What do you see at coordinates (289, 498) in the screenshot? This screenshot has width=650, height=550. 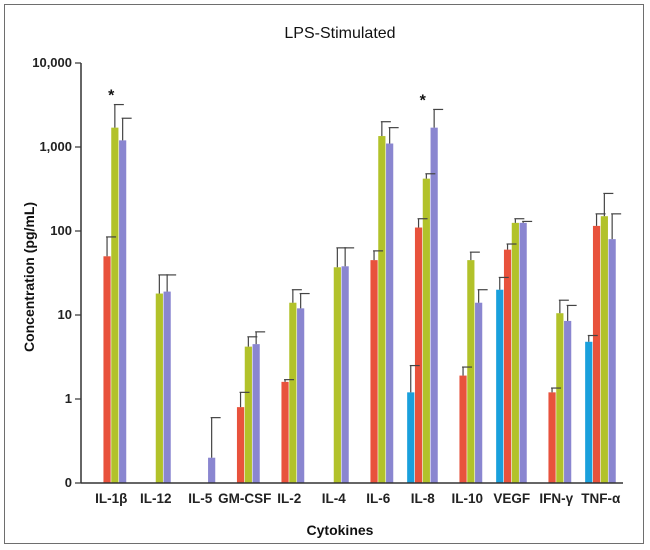 I see `x-tick-label: IL-2` at bounding box center [289, 498].